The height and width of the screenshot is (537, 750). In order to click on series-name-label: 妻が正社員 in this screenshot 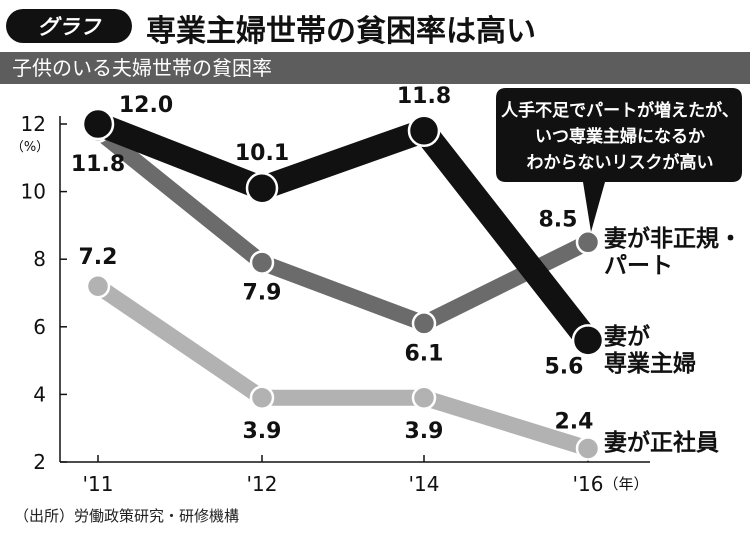, I will do `click(661, 442)`.